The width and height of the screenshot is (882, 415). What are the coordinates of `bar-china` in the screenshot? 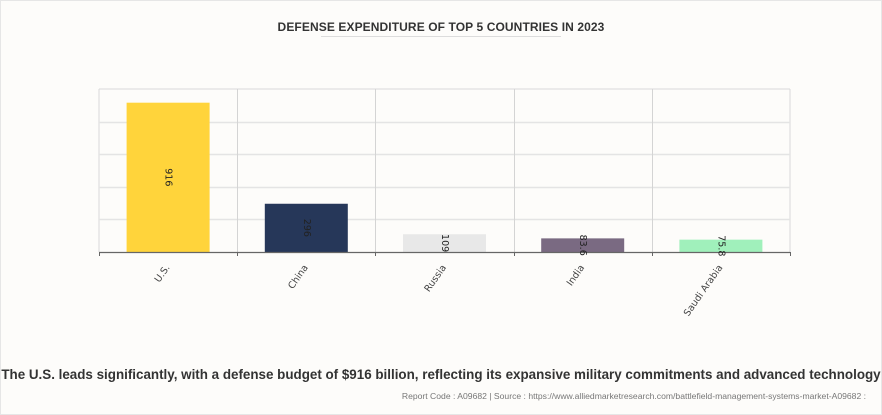 It's located at (306, 227).